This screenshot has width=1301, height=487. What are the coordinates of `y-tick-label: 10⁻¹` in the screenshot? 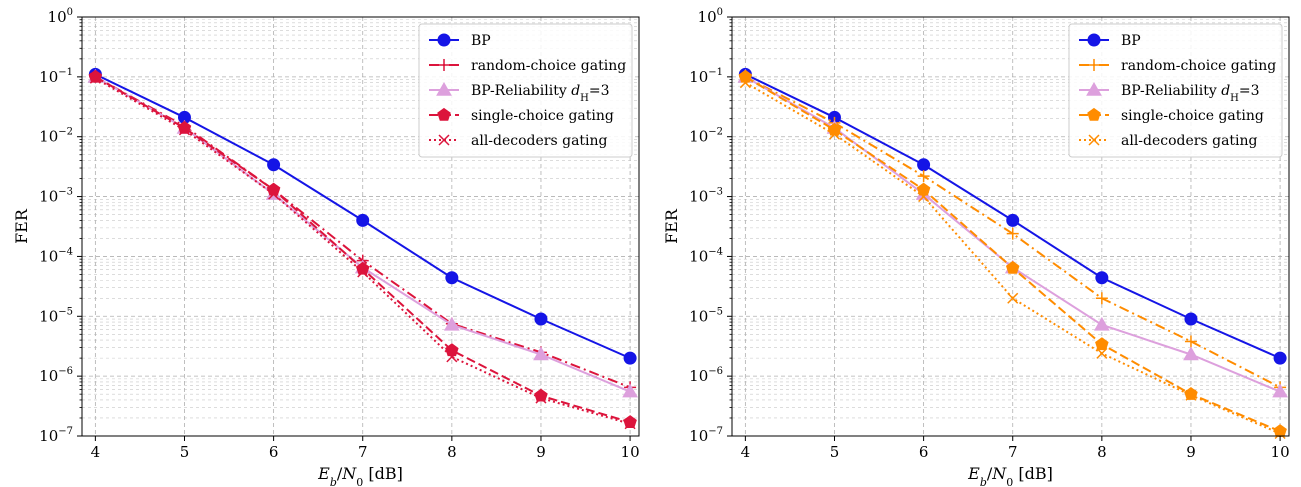 It's located at (56, 76).